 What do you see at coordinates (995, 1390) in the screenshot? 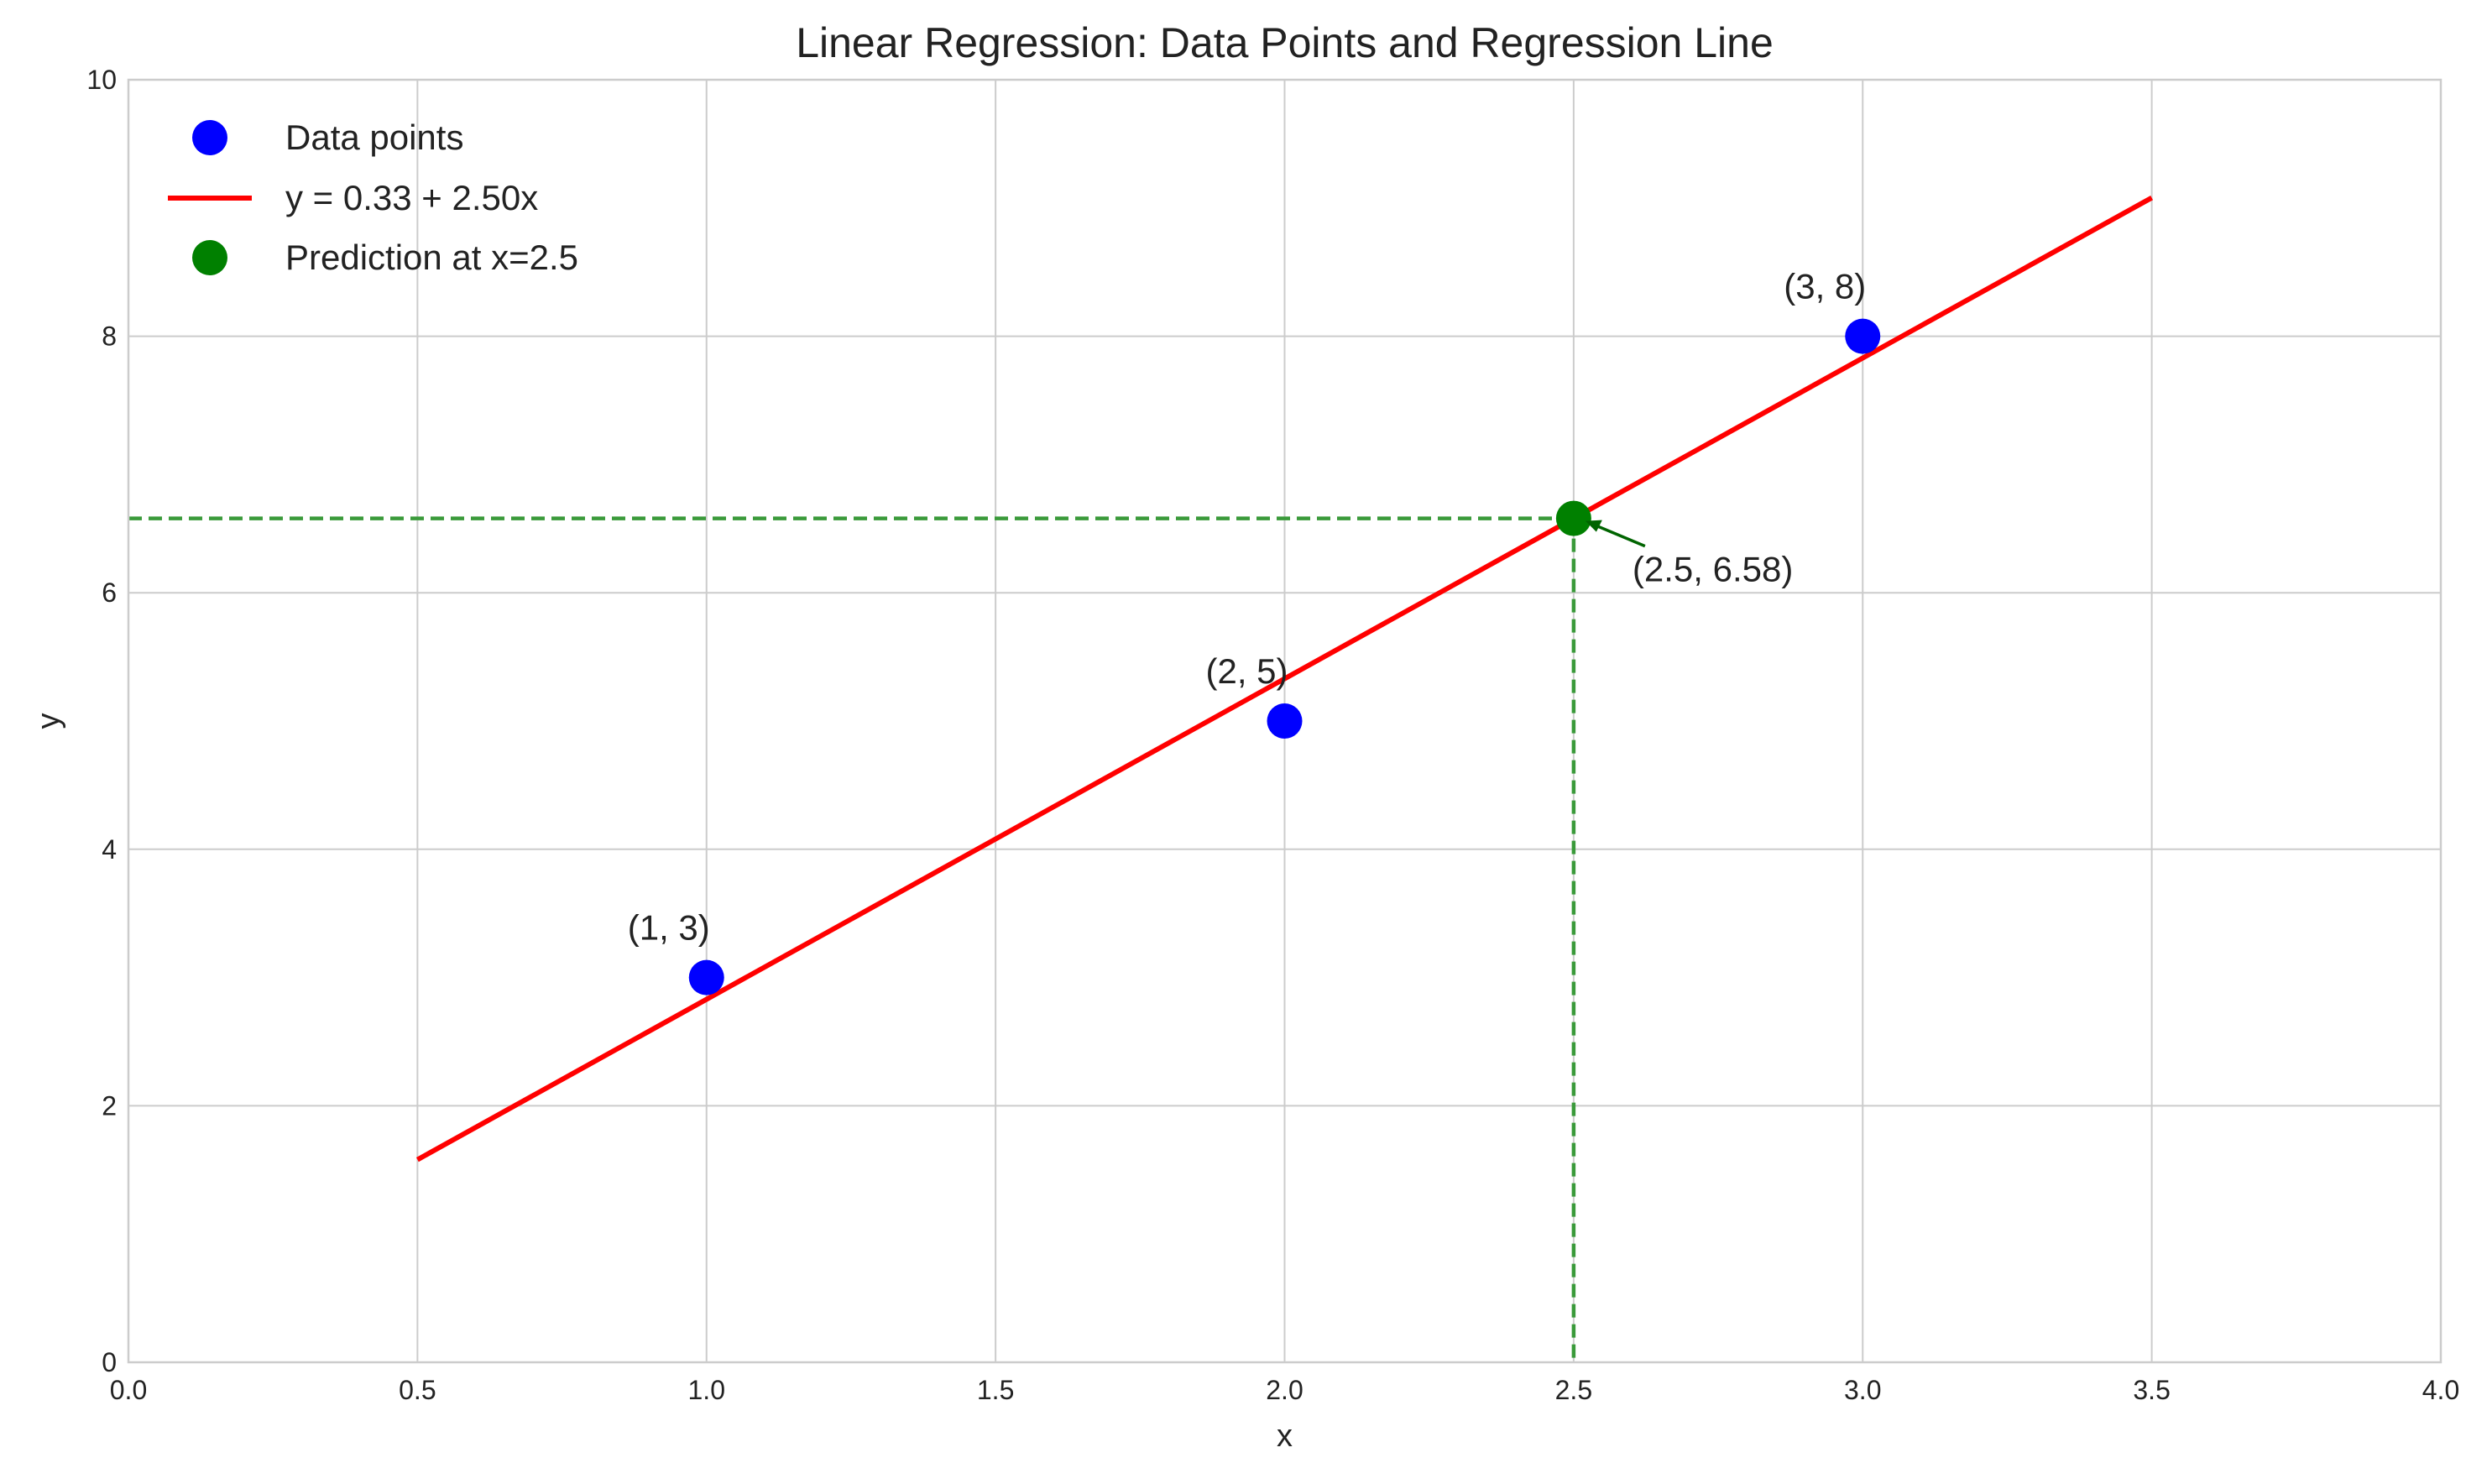
I see `x-tick-label: 1.5` at bounding box center [995, 1390].